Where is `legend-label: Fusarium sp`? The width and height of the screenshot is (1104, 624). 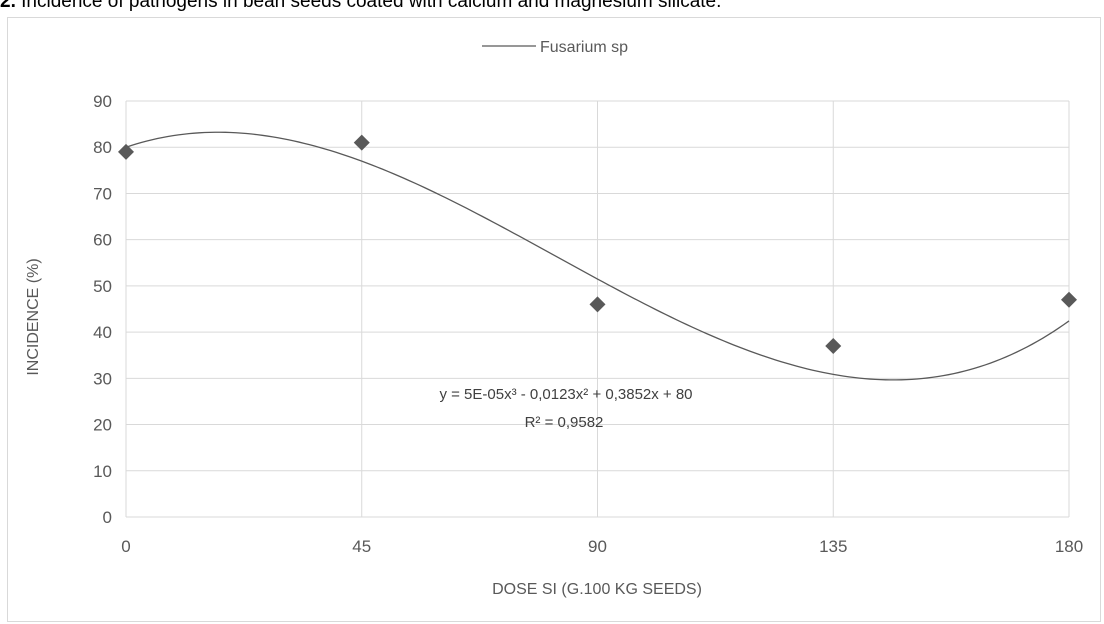 legend-label: Fusarium sp is located at coordinates (584, 47).